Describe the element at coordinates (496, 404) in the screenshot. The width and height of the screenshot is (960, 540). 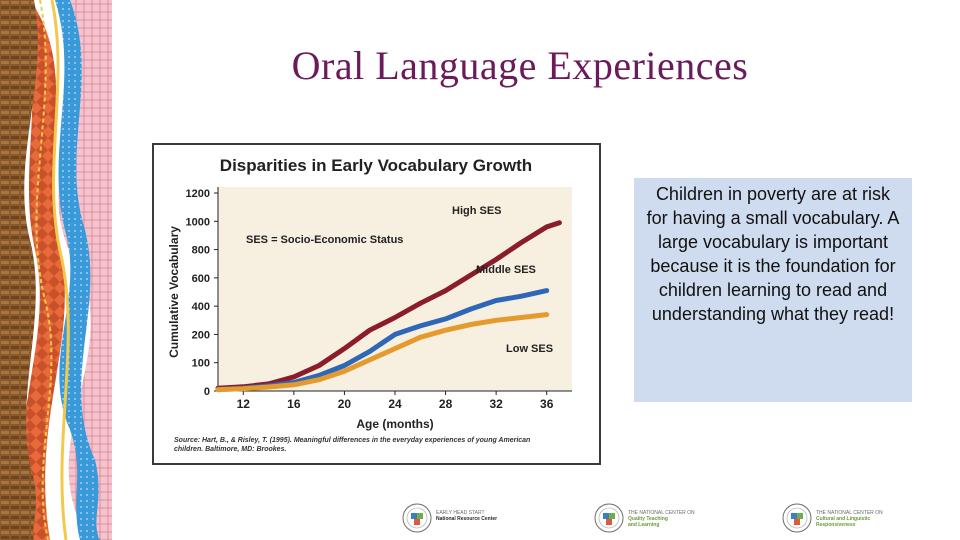
I see `x-tick-label: 32` at that location.